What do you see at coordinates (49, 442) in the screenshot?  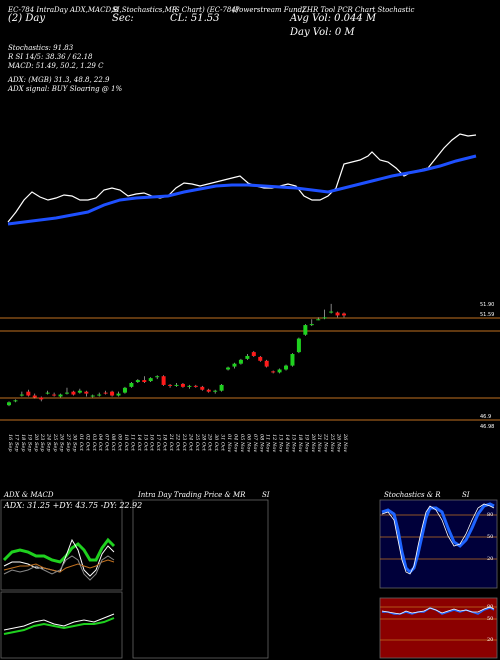 I see `x-tick-label: 24 Sep` at bounding box center [49, 442].